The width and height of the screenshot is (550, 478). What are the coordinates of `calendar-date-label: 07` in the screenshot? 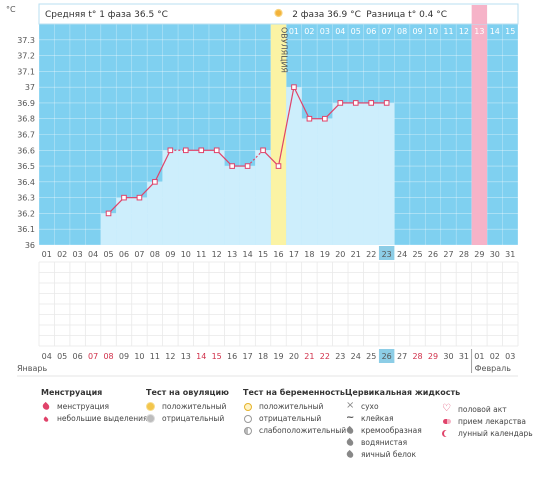 It's located at (93, 356).